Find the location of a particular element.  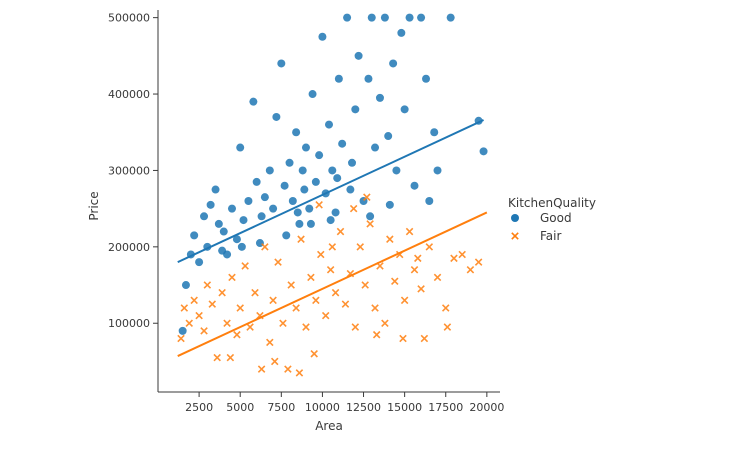

y-axis-label: Price is located at coordinates (94, 205).